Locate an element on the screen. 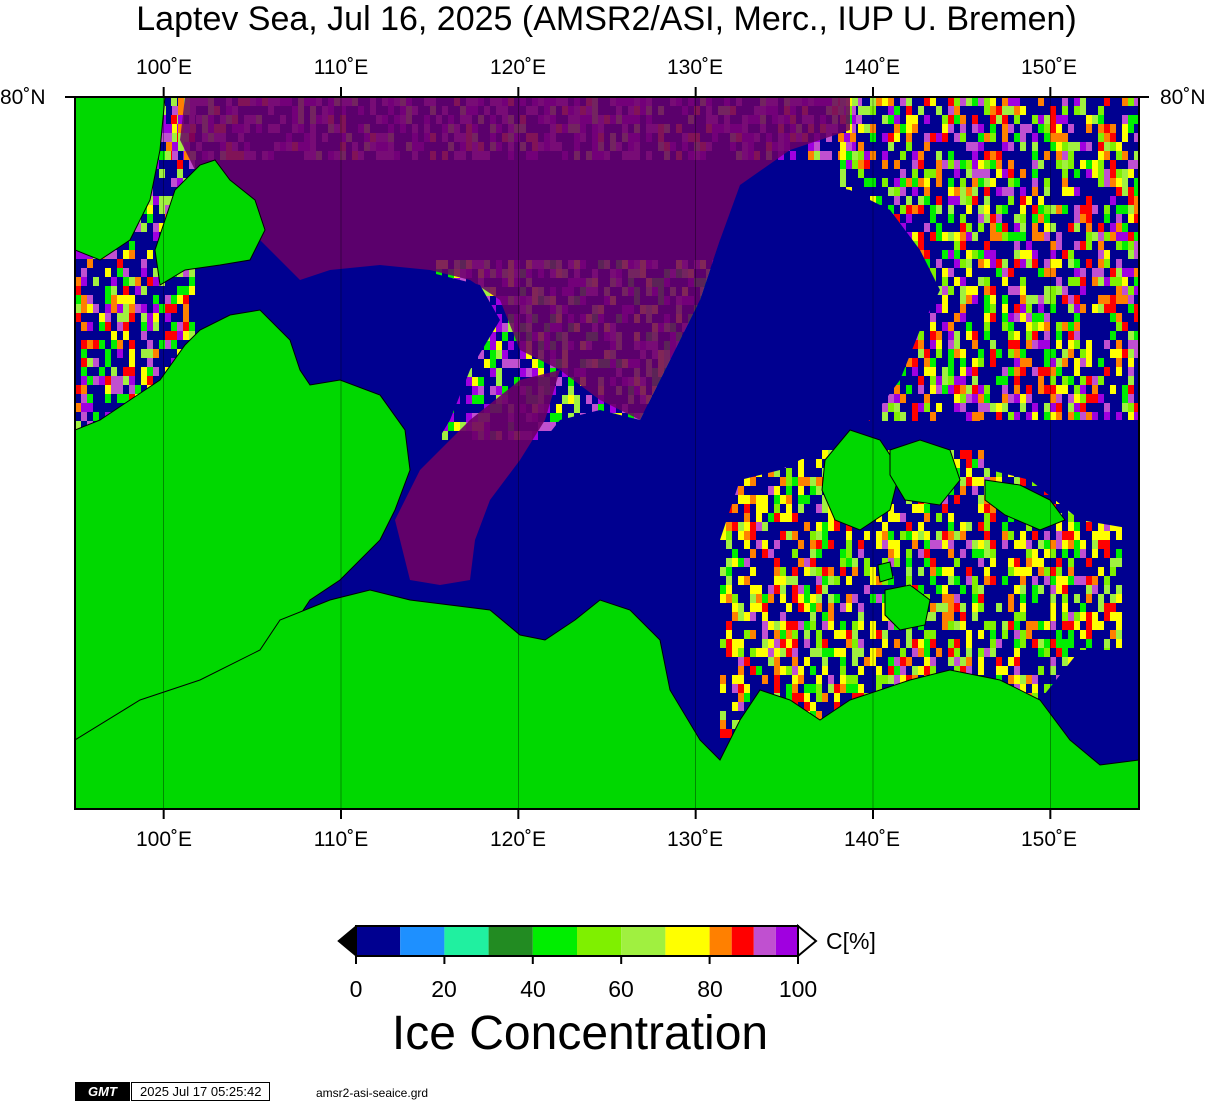  lon-tick-top: 100˚E is located at coordinates (164, 67).